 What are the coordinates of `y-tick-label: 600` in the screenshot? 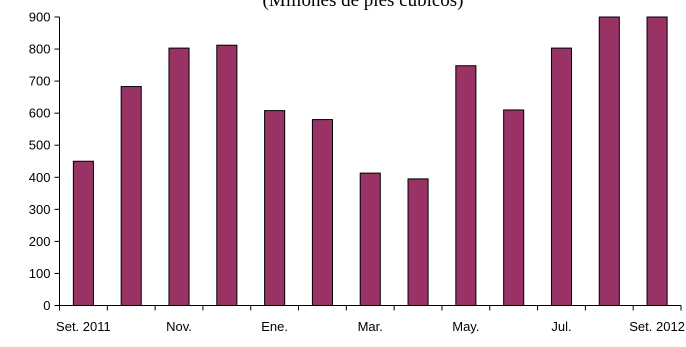 It's located at (40, 113).